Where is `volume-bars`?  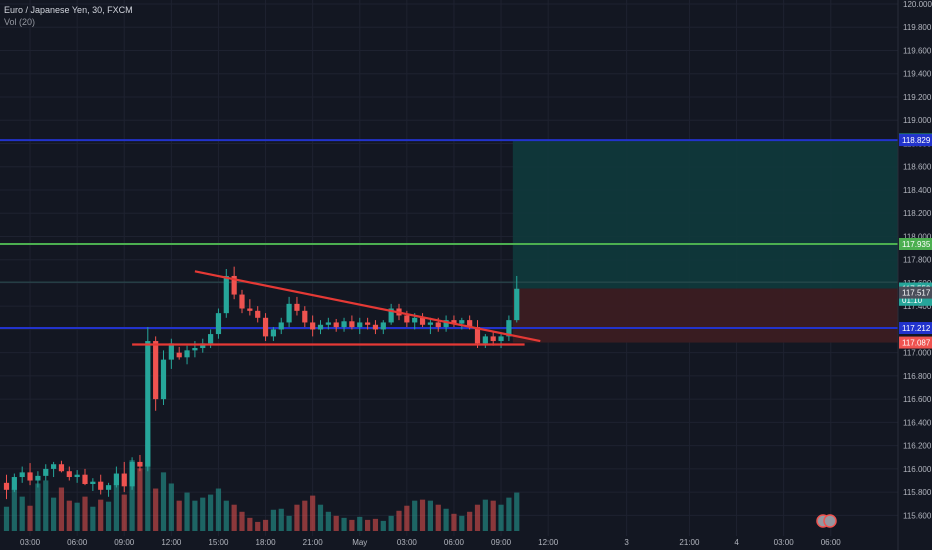 volume-bars is located at coordinates (261, 485).